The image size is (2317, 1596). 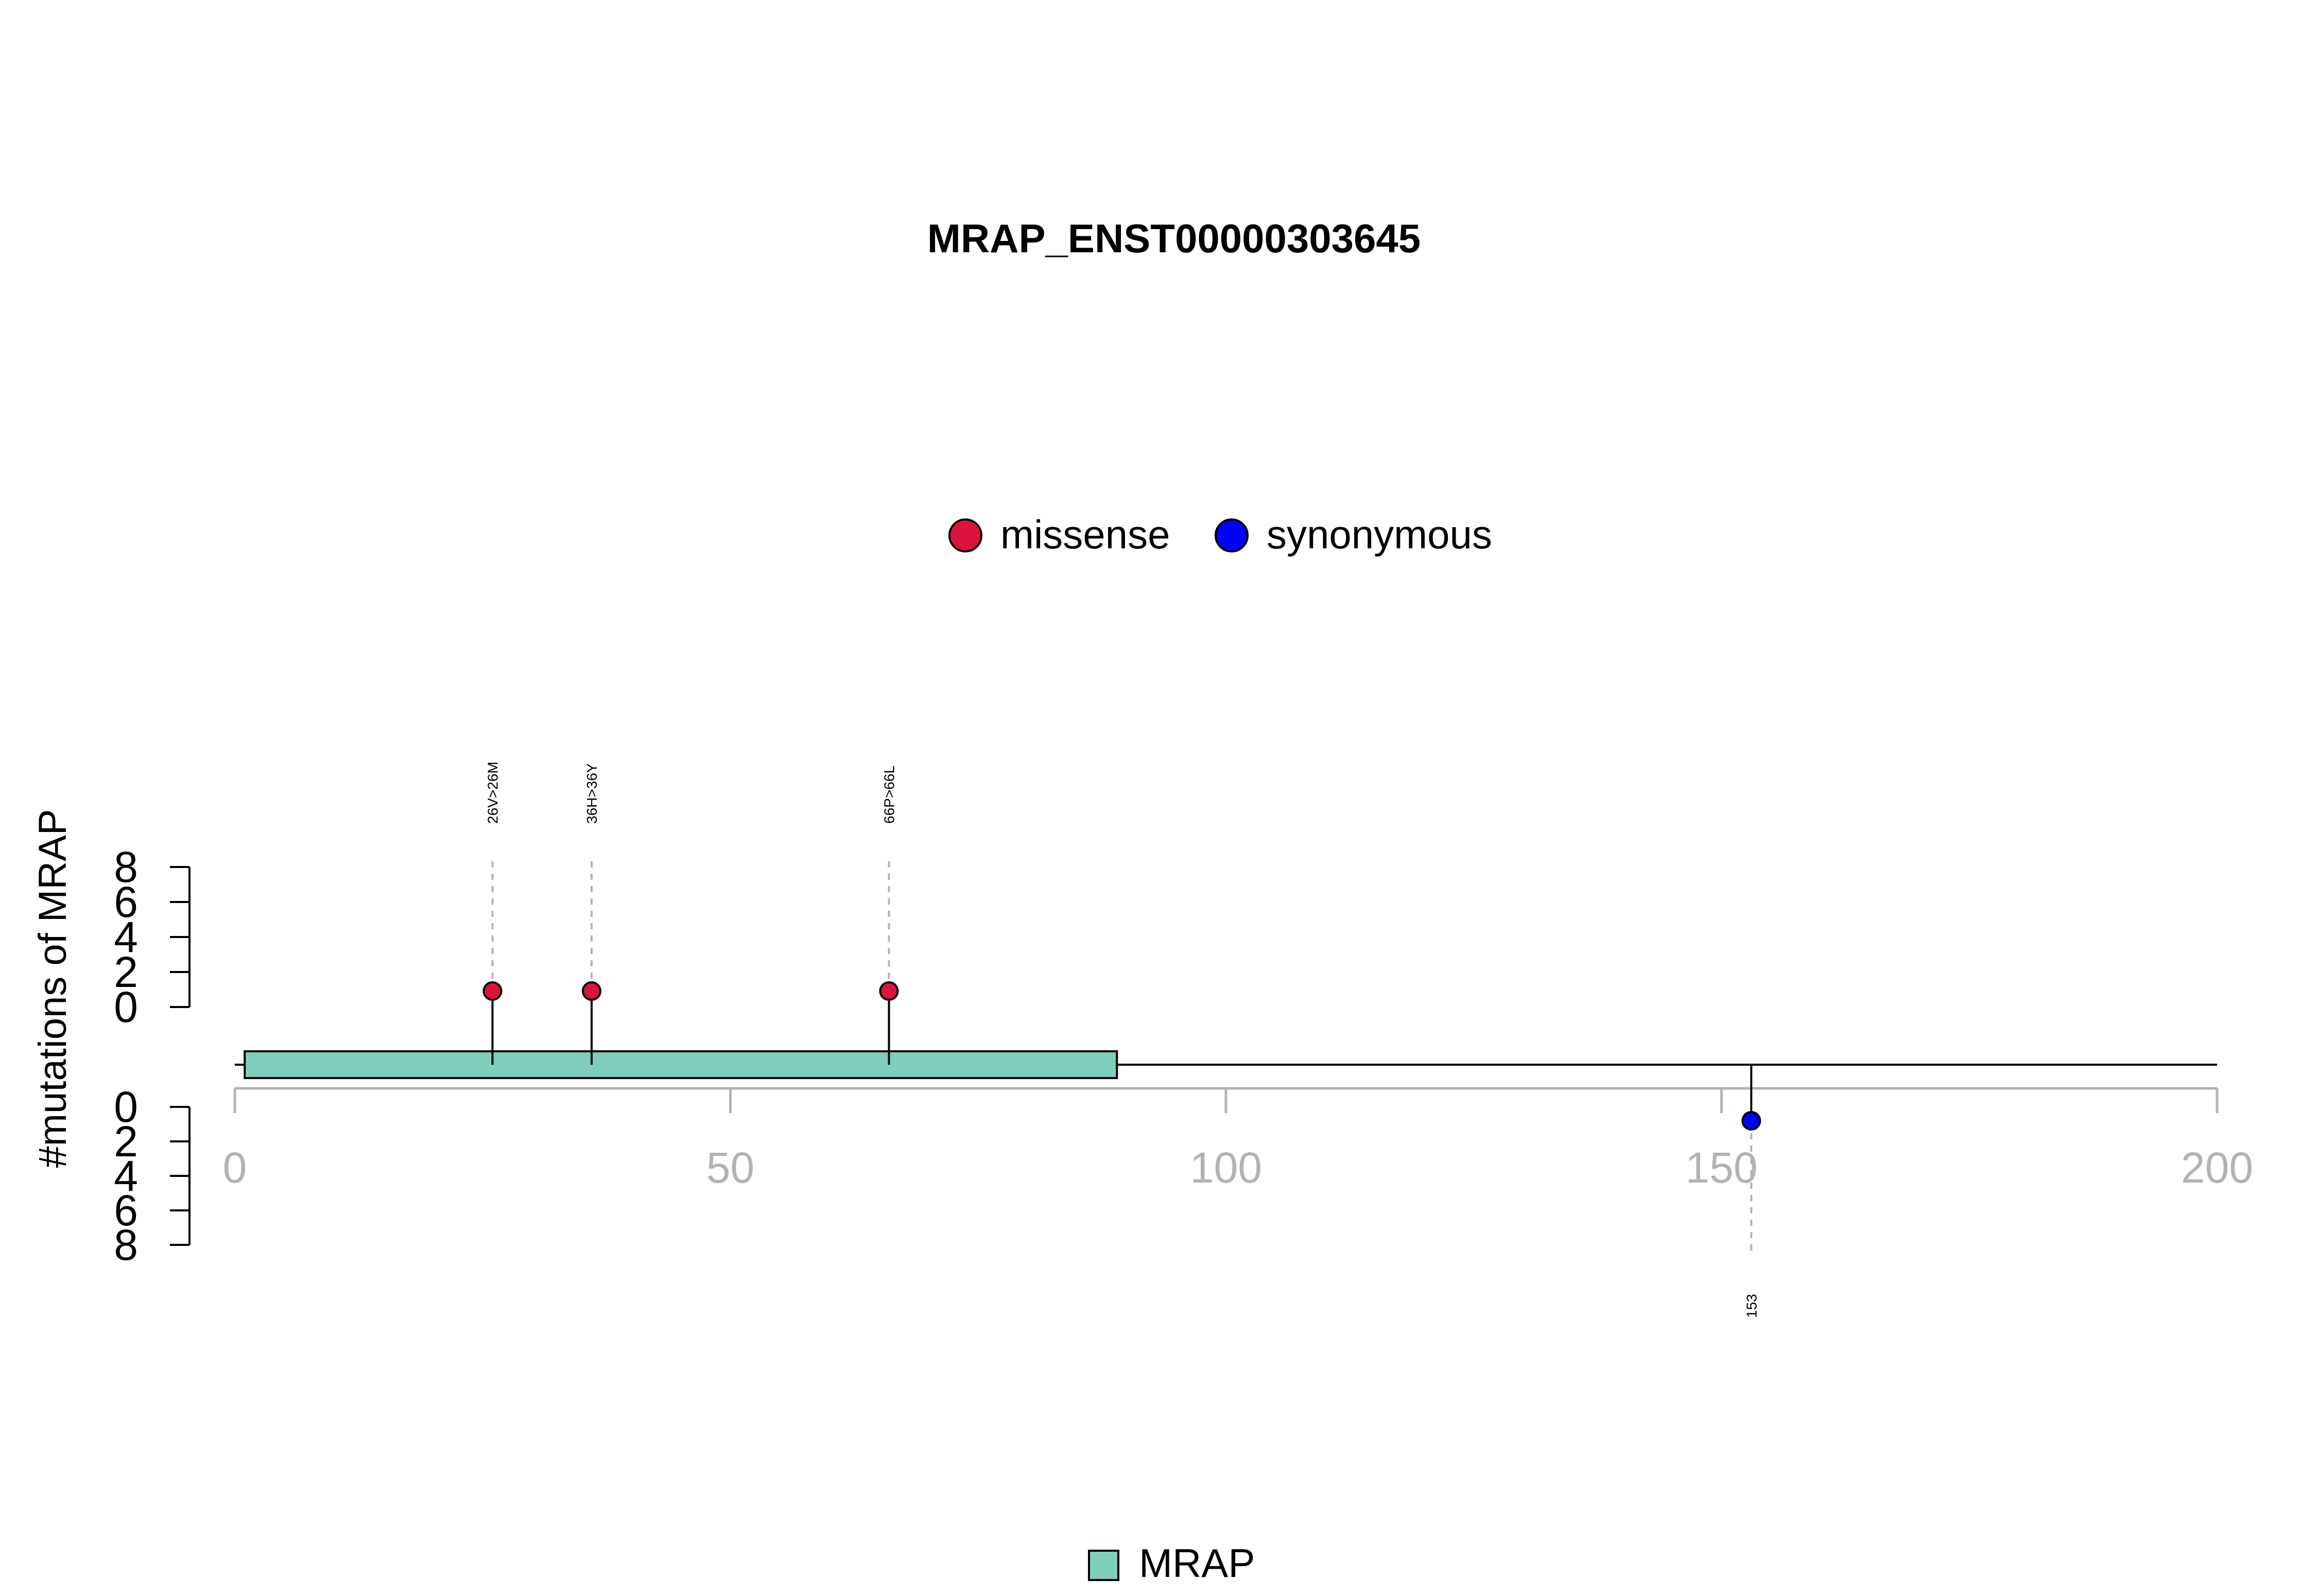 I want to click on mutation-lollipop: 153, so click(x=1751, y=1191).